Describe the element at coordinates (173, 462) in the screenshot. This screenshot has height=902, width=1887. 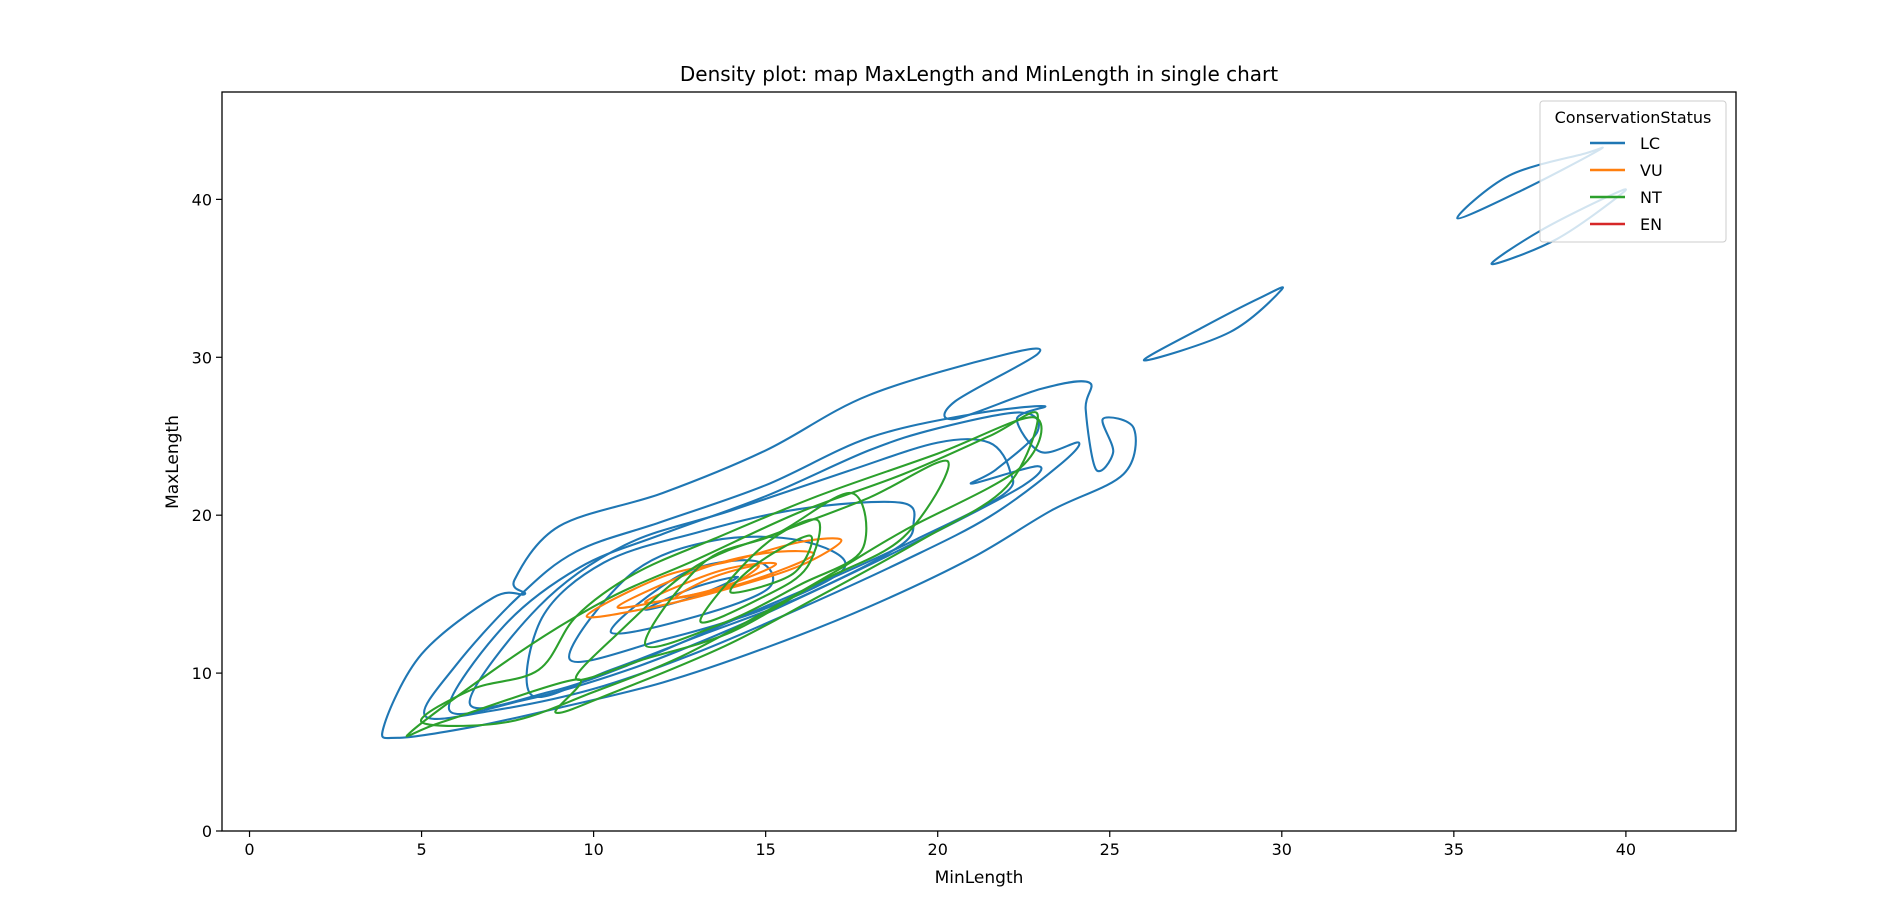
I see `y-axis-label: MaxLength` at that location.